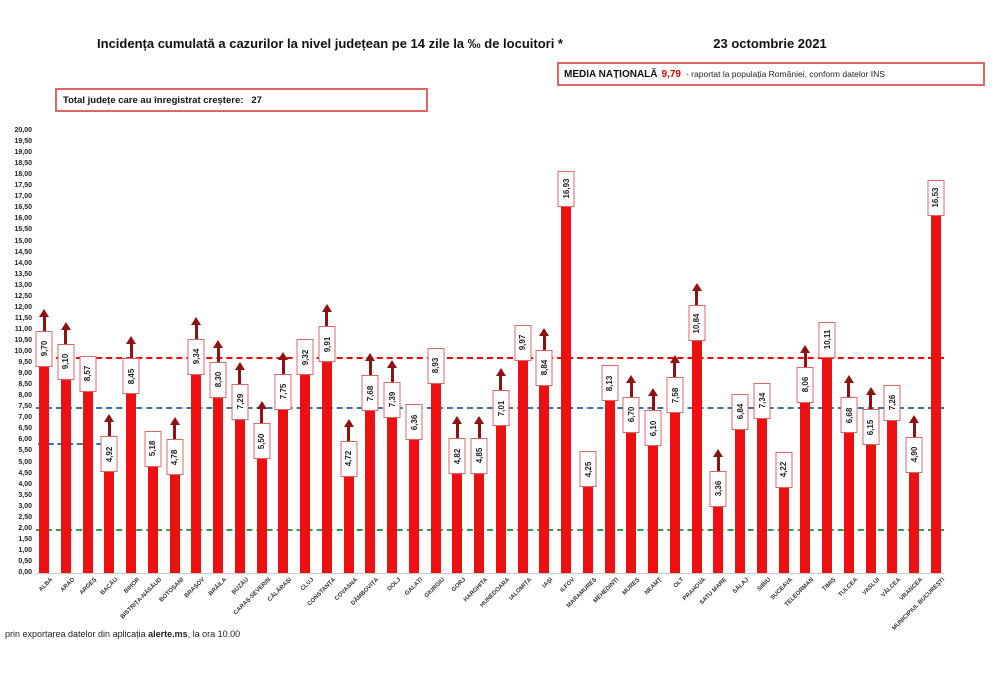 This screenshot has width=1000, height=688. What do you see at coordinates (262, 352) in the screenshot?
I see `bar-group-cara-severin: 5,50` at bounding box center [262, 352].